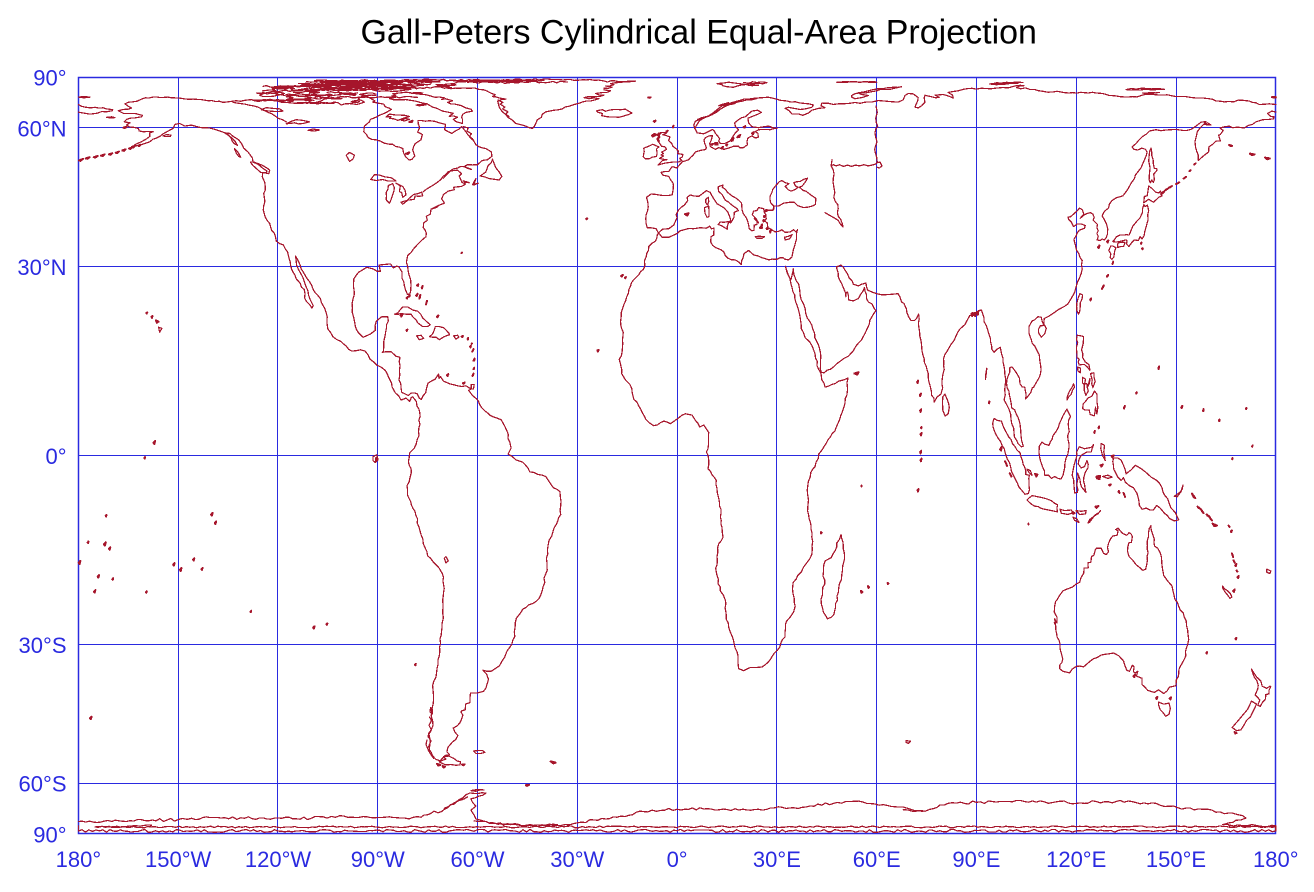  I want to click on svg-text: 90°E, so click(976, 859).